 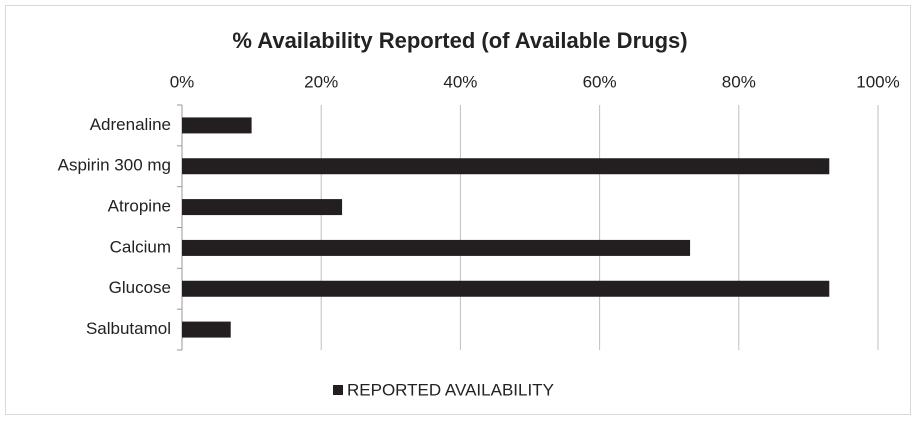 I want to click on y-tick-label: Salbutamol, so click(x=128, y=328).